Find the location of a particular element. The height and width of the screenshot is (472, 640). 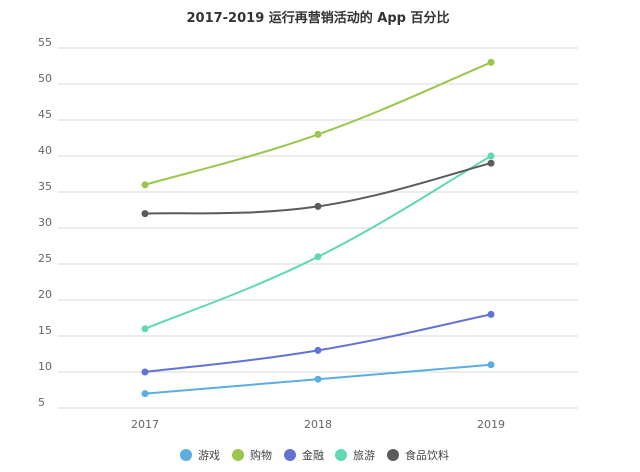

legend-item: 购物 is located at coordinates (252, 455).